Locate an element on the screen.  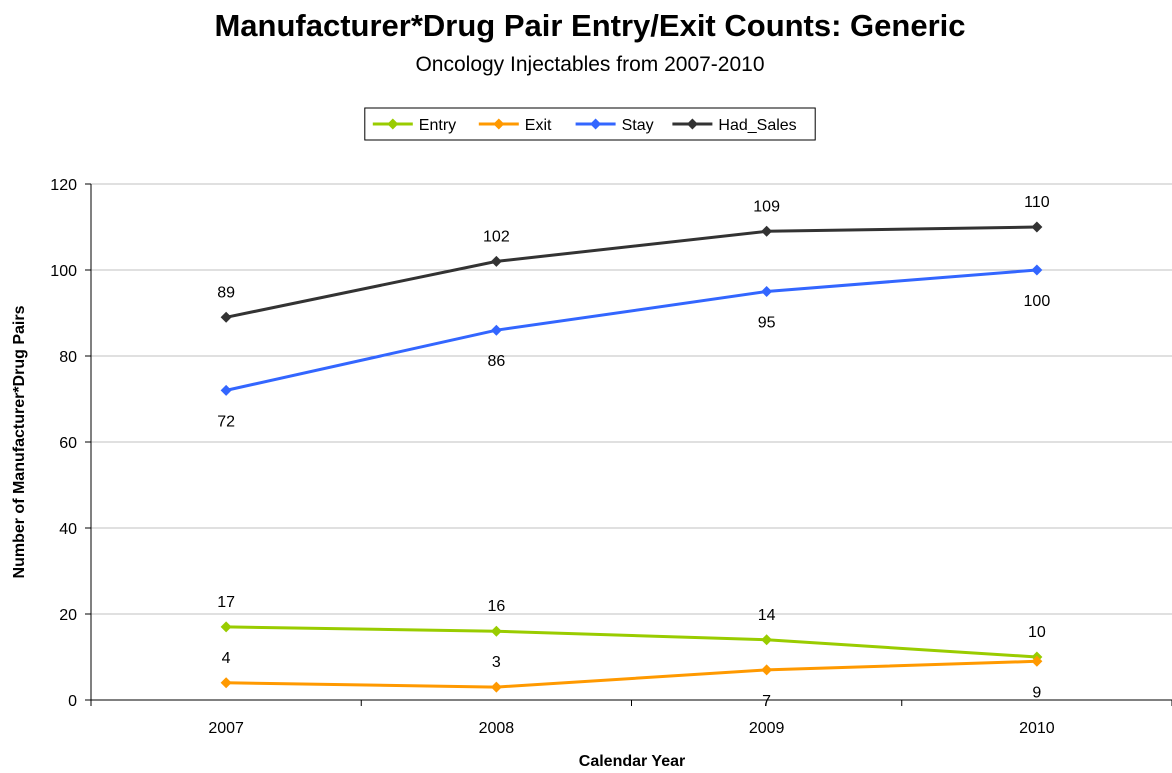
legend-label: Exit is located at coordinates (538, 125).